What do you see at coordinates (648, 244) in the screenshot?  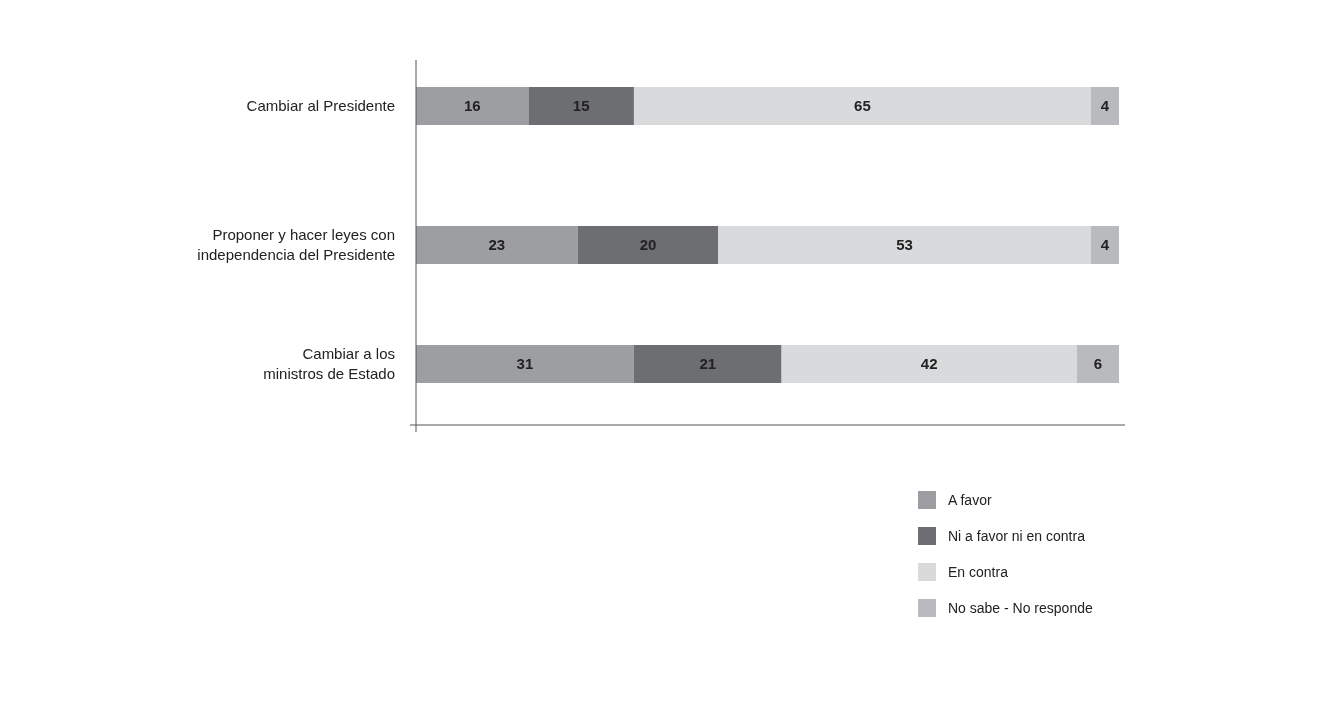 I see `data-label: 20` at bounding box center [648, 244].